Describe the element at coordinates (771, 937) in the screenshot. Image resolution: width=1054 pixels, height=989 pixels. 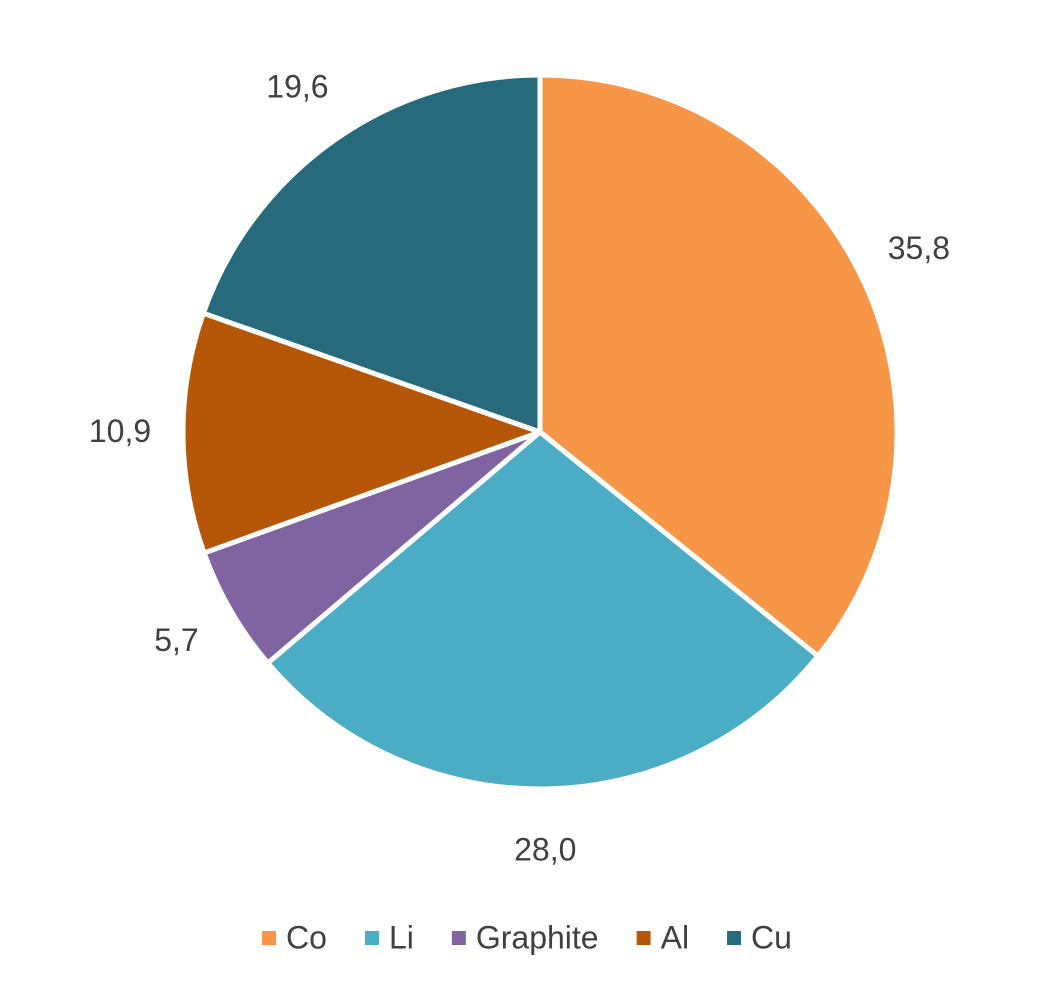
I see `legend-label: Cu` at that location.